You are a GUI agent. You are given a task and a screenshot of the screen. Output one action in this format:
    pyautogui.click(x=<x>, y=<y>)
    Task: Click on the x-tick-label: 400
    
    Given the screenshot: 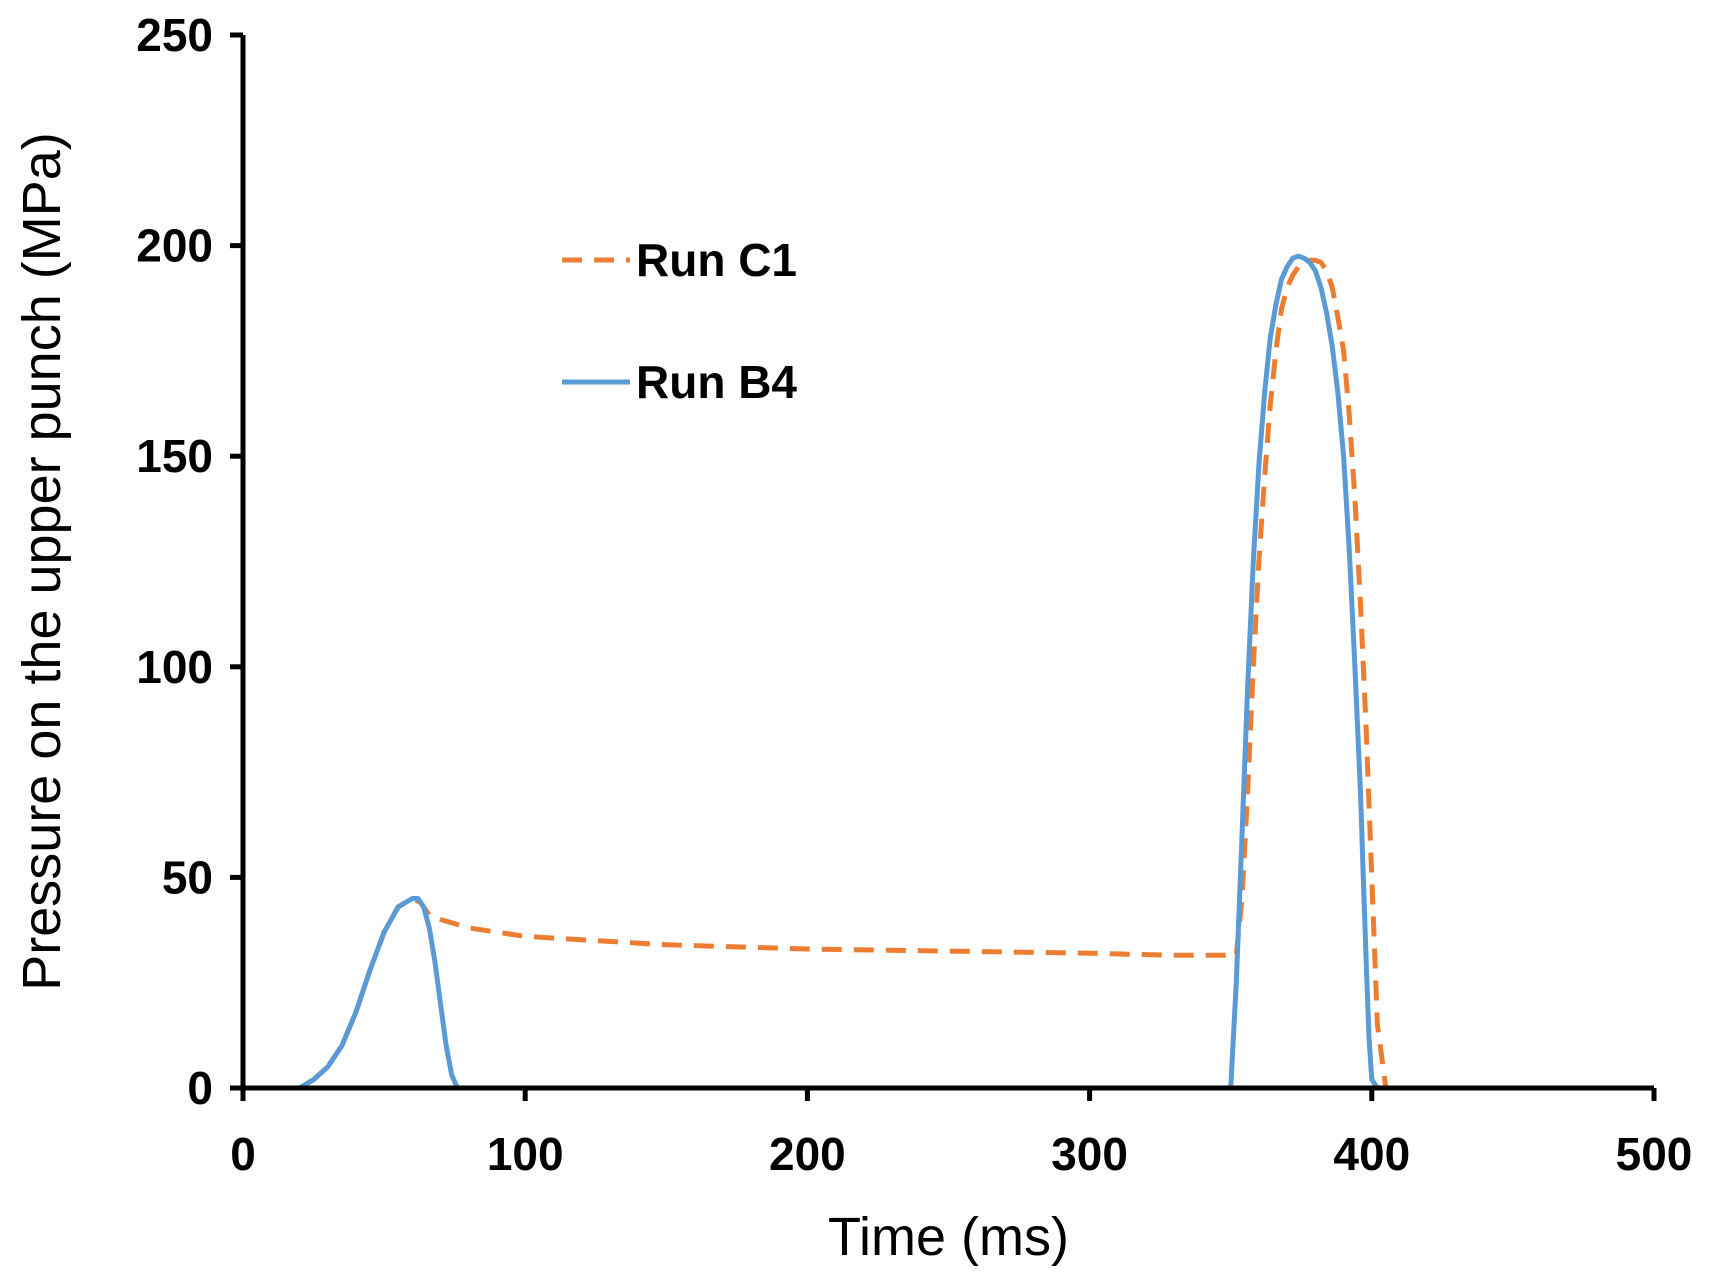 What is the action you would take?
    pyautogui.click(x=1371, y=1154)
    